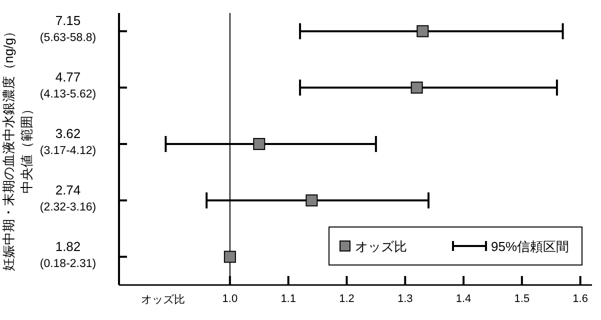  Describe the element at coordinates (288, 299) in the screenshot. I see `x-tick-label: 1.1` at that location.